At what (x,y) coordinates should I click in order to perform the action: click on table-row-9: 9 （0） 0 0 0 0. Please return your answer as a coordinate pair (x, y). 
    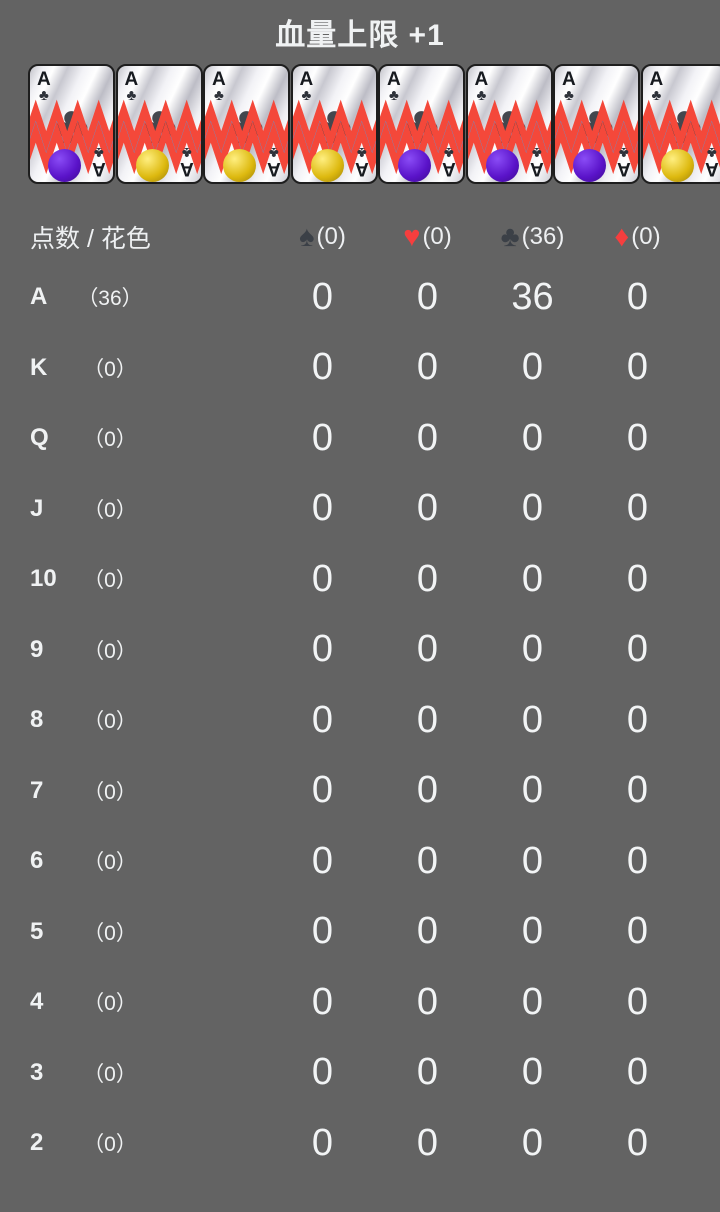
    Looking at the image, I should click on (360, 650).